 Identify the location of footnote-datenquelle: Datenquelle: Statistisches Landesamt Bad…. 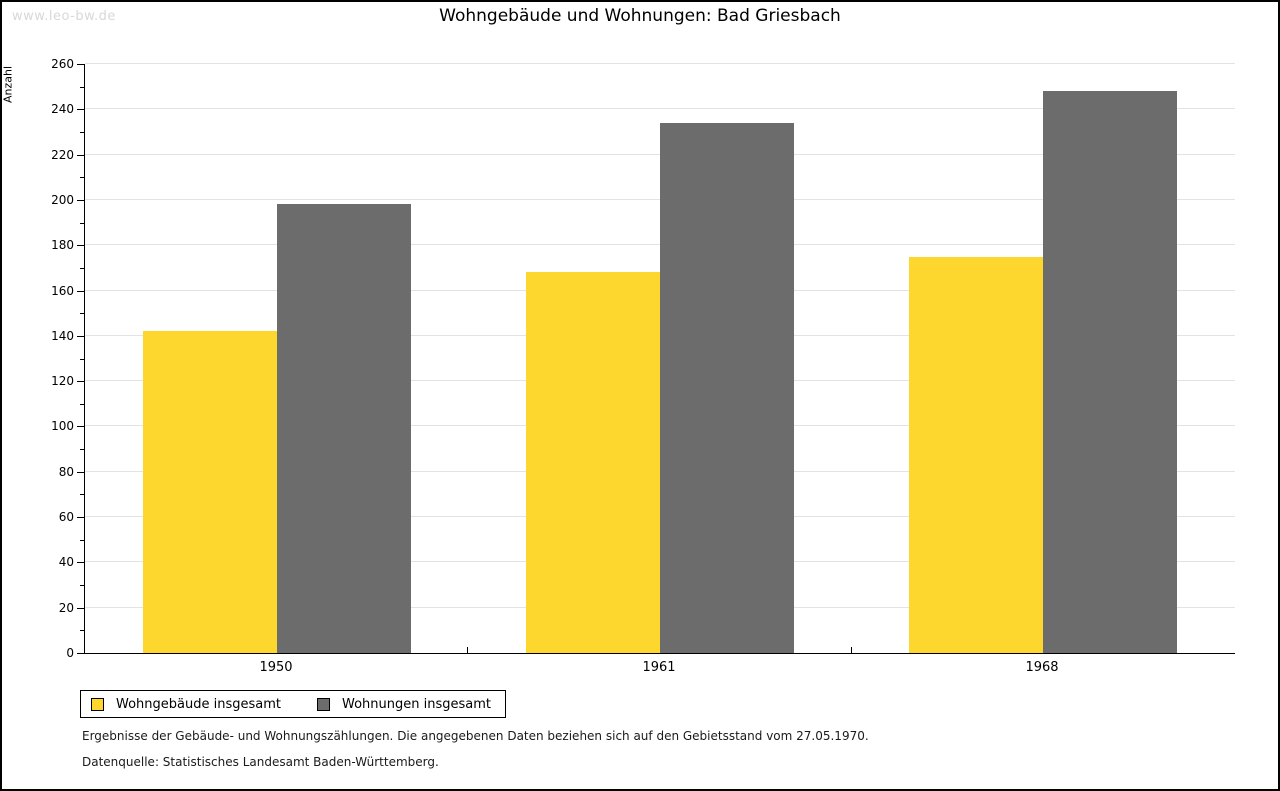
(260, 762).